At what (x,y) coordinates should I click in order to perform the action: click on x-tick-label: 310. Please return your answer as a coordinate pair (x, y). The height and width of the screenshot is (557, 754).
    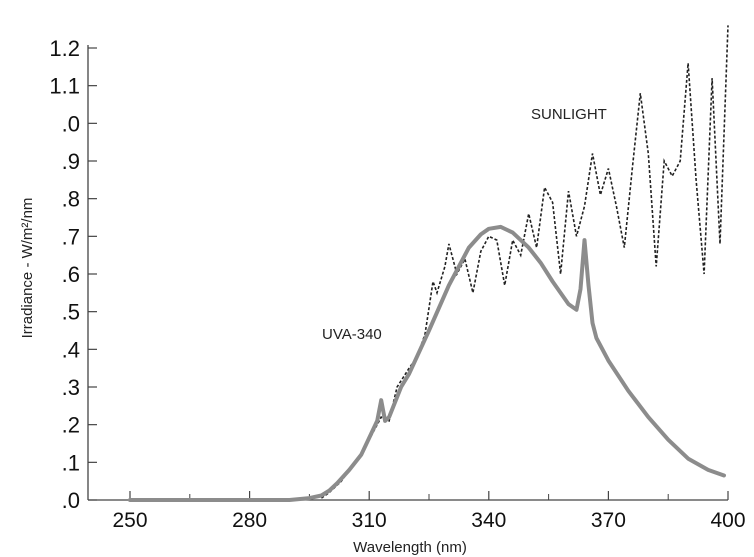
    Looking at the image, I should click on (369, 520).